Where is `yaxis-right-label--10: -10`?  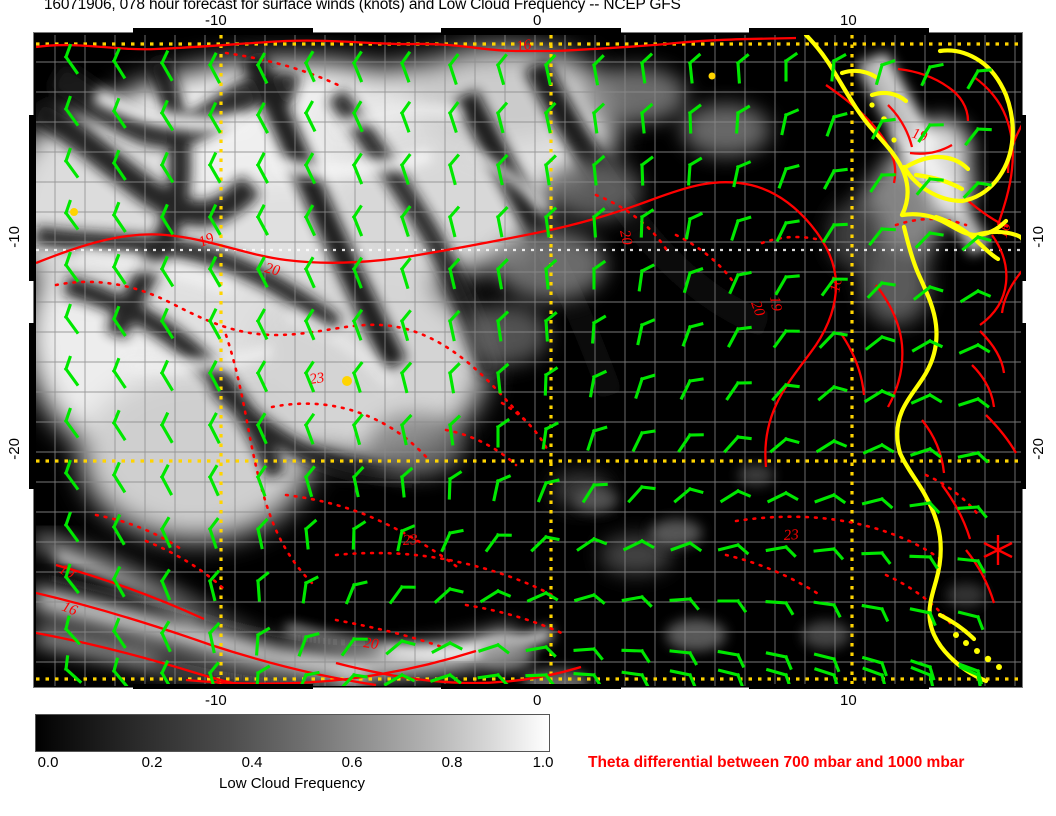 yaxis-right-label--10: -10 is located at coordinates (1038, 237).